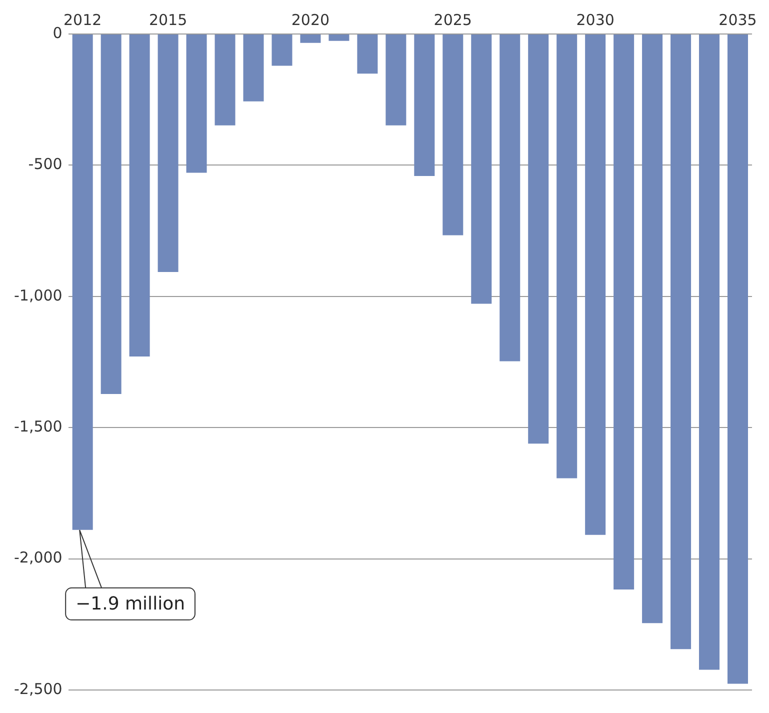  I want to click on y-tick-label: 0, so click(57, 33).